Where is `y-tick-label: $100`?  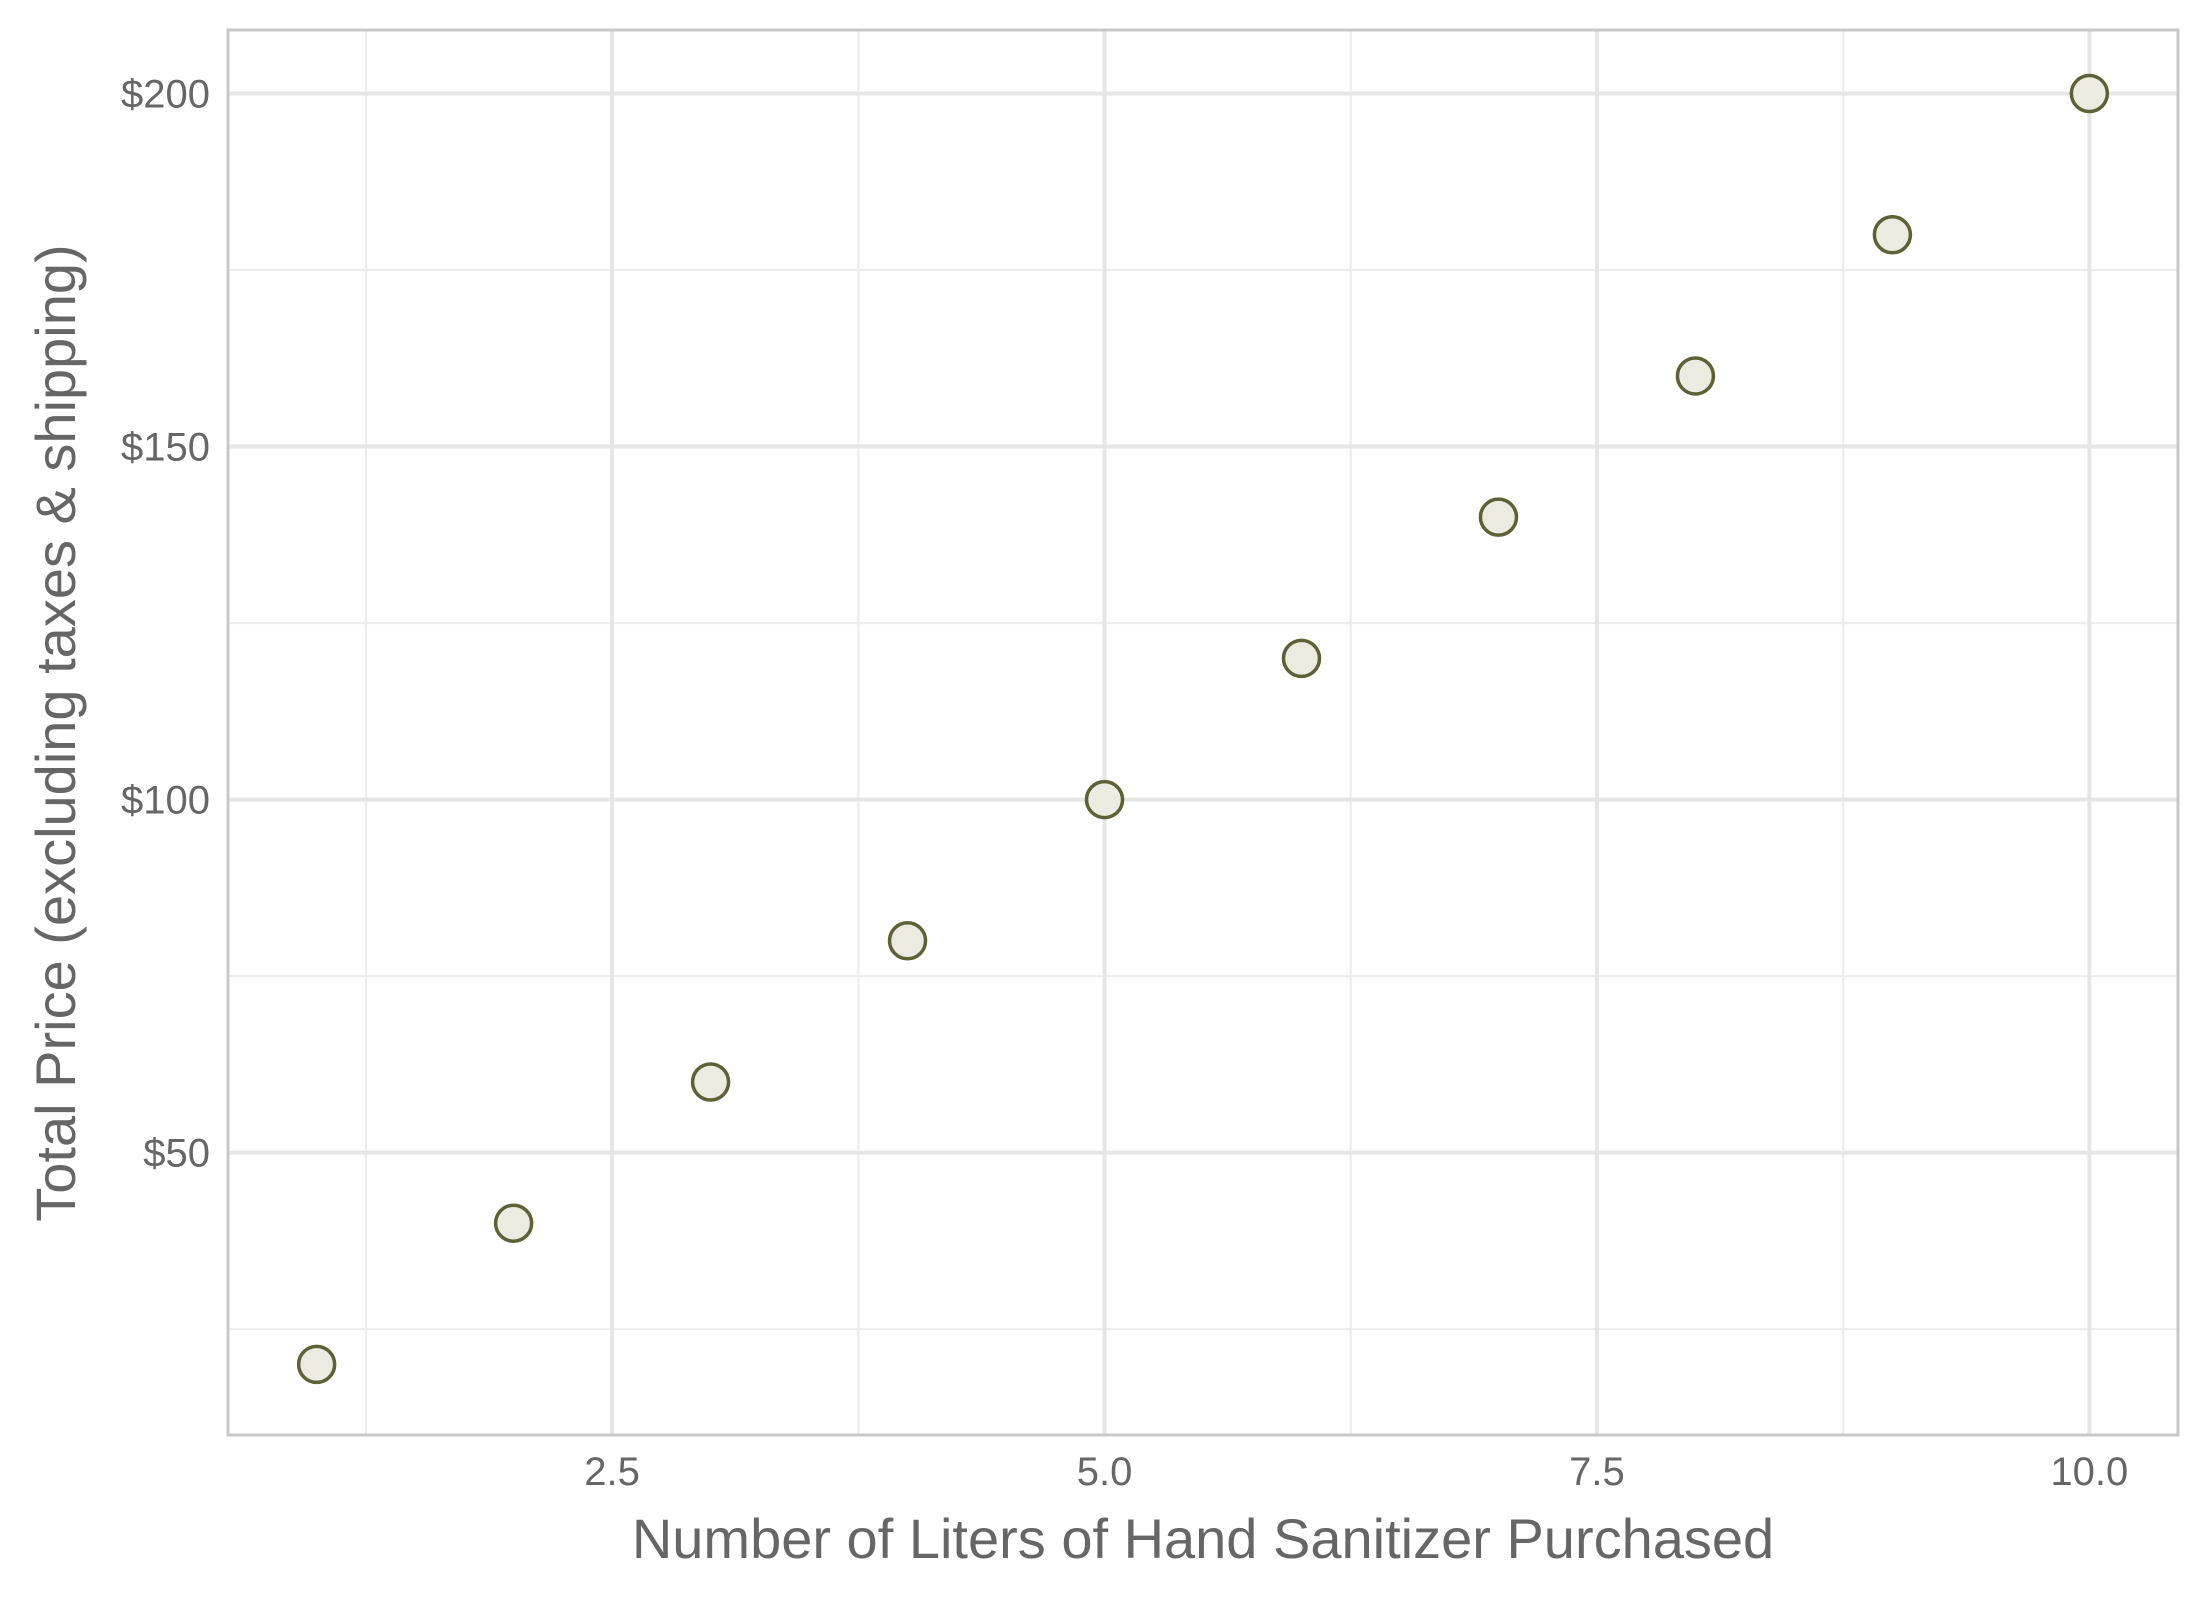
y-tick-label: $100 is located at coordinates (165, 801).